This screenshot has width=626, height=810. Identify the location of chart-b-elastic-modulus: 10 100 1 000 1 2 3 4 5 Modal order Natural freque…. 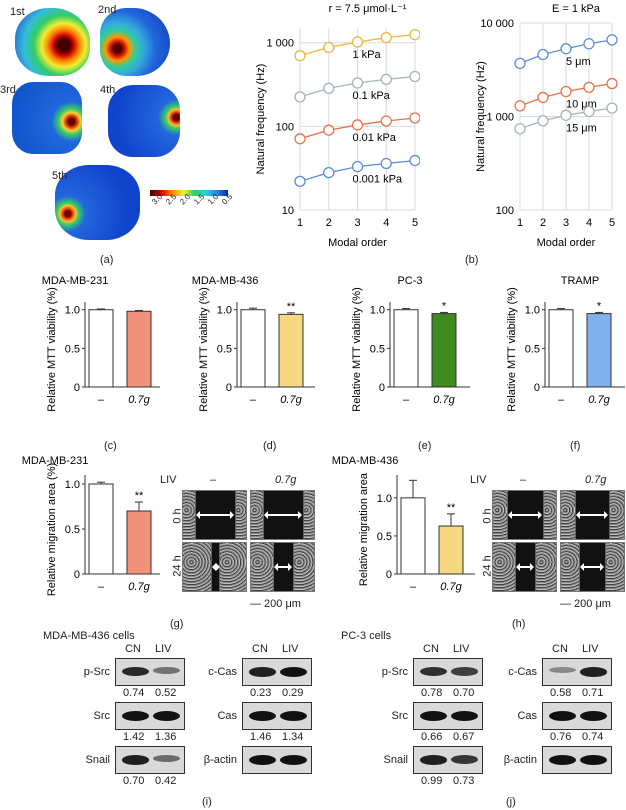
(337, 126).